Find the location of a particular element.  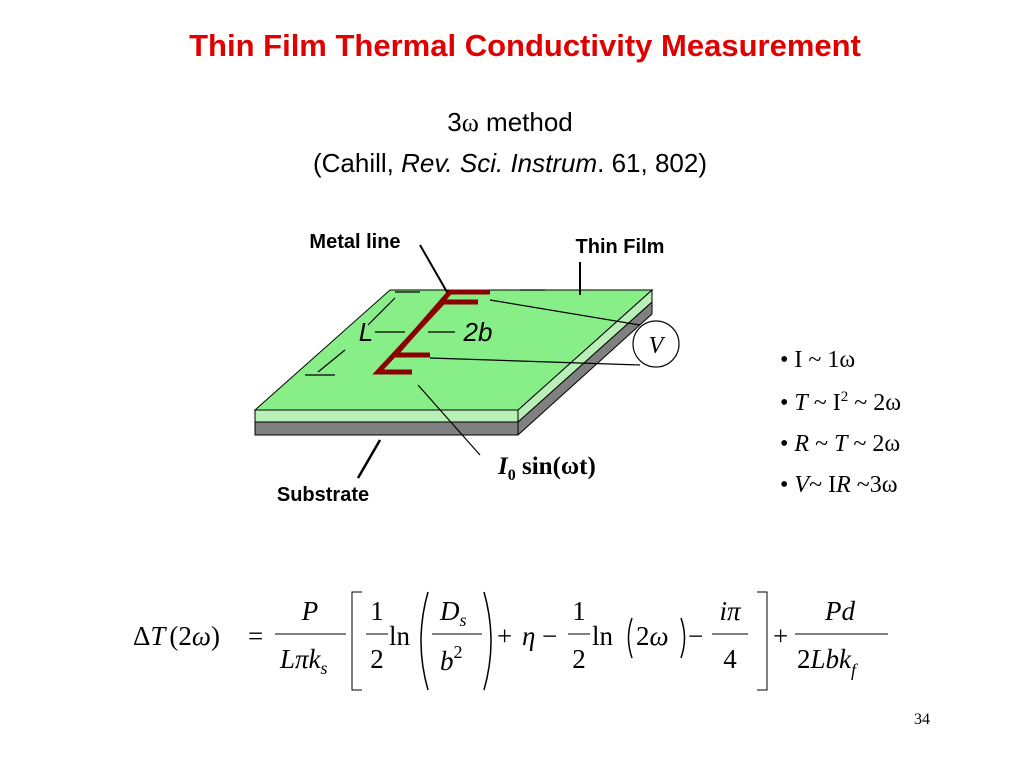

current-label: I0 sin(ωt) is located at coordinates (546, 468).